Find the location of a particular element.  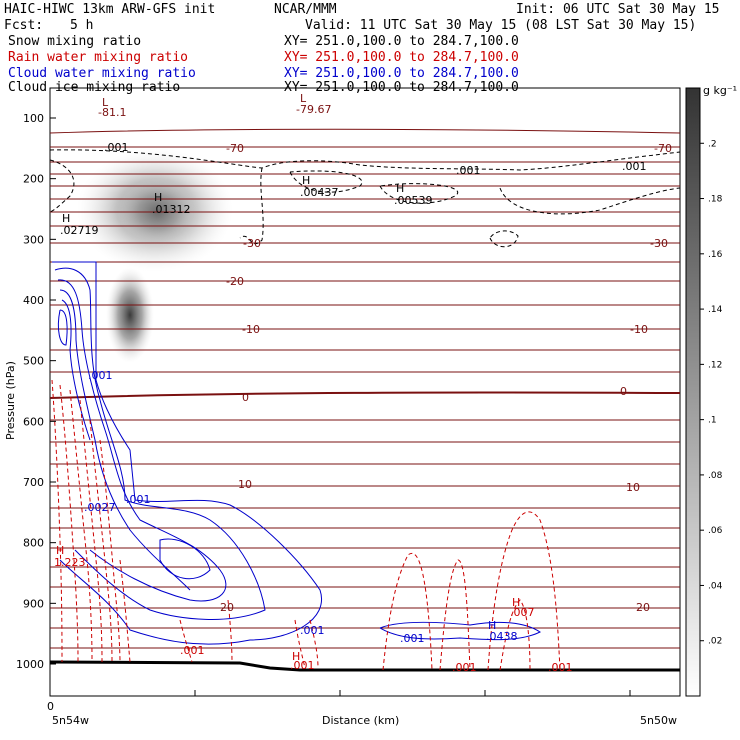

colorbar-tick-label: .14 is located at coordinates (715, 310).